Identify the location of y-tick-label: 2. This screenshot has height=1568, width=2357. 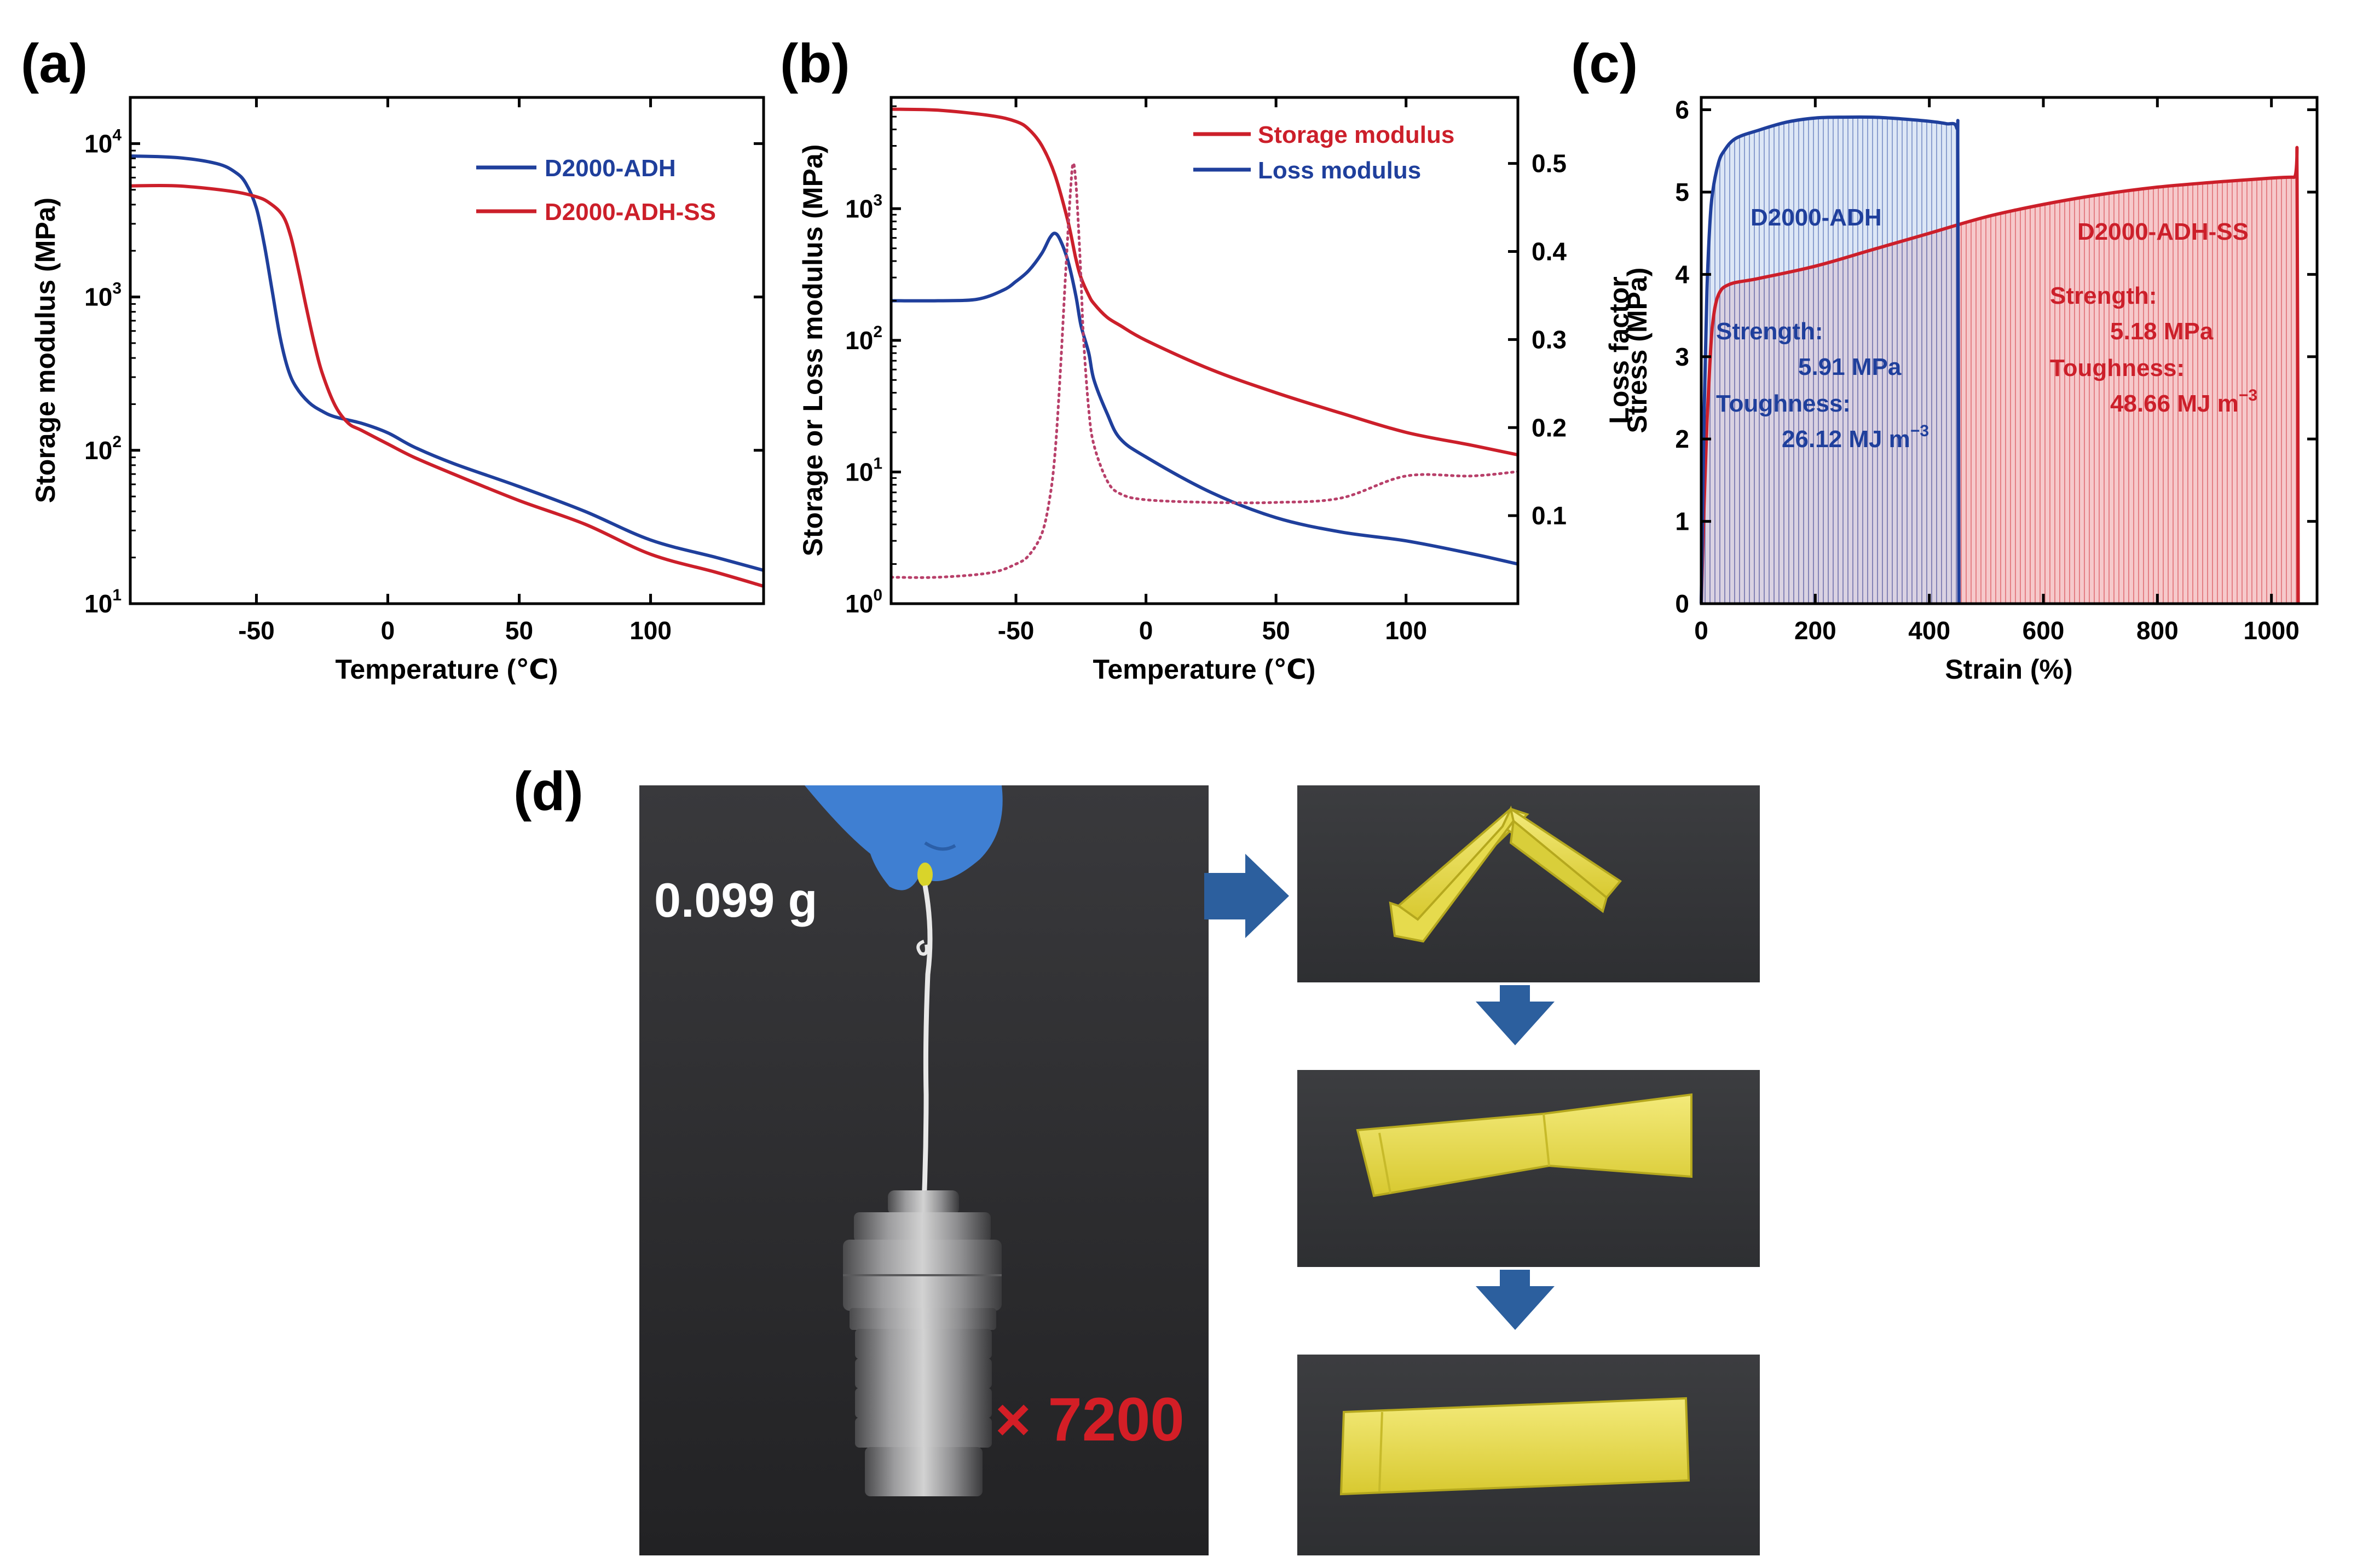
(1682, 439).